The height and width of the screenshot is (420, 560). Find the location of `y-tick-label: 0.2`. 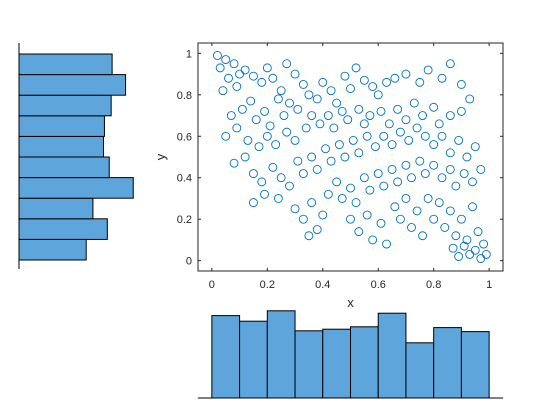

y-tick-label: 0.2 is located at coordinates (184, 220).